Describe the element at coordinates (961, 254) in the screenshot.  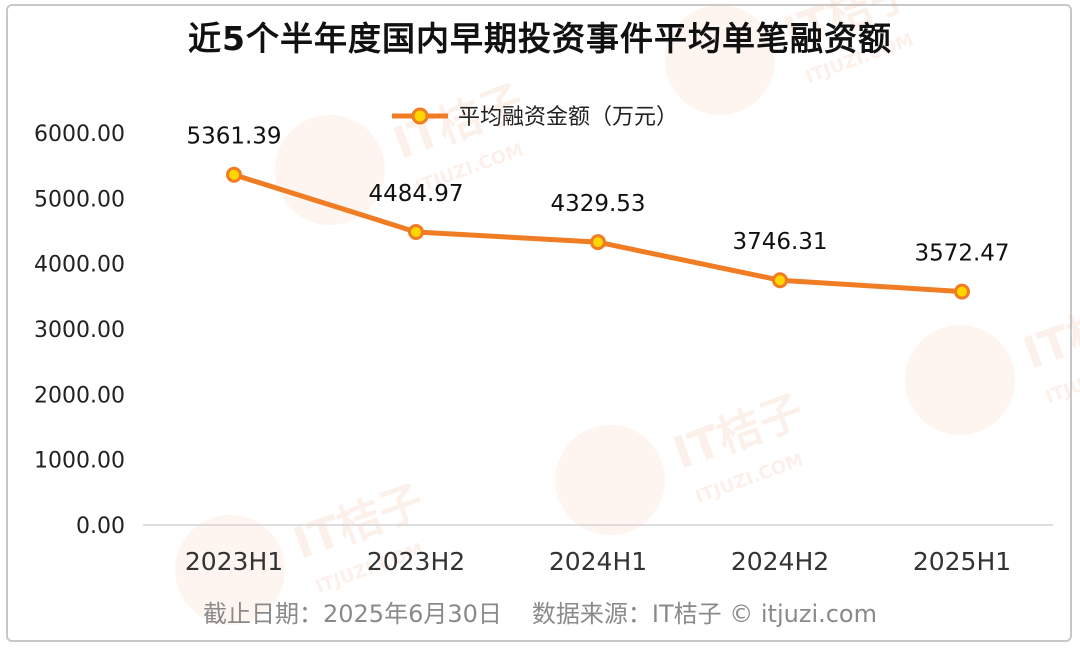
I see `data-label: 3572.47` at that location.